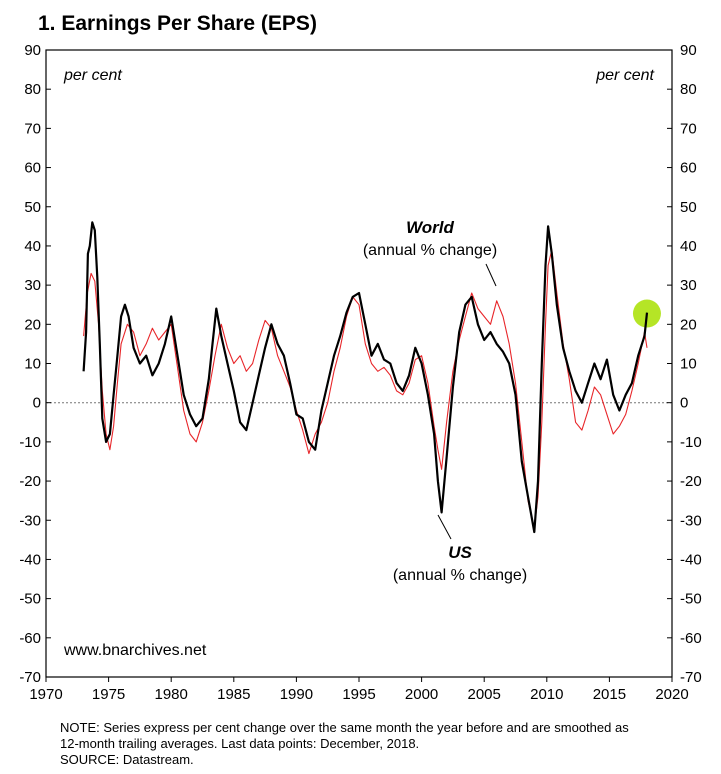  What do you see at coordinates (691, 677) in the screenshot?
I see `y-tick-label-right: -70` at bounding box center [691, 677].